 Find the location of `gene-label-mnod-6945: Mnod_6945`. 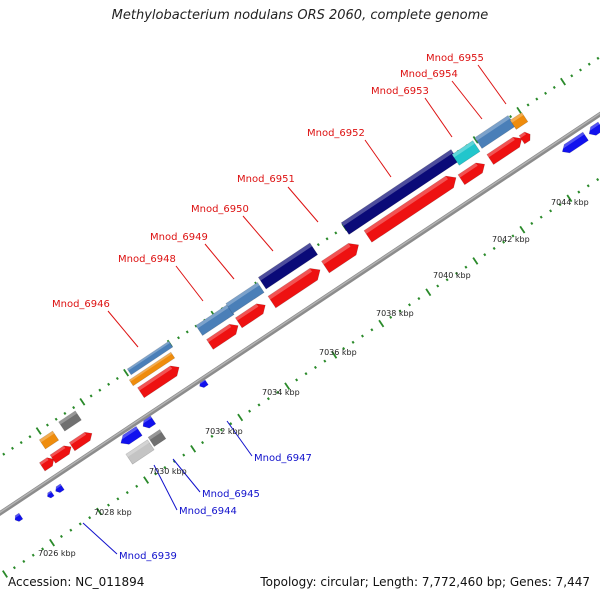

gene-label-mnod-6945: Mnod_6945 is located at coordinates (231, 494).